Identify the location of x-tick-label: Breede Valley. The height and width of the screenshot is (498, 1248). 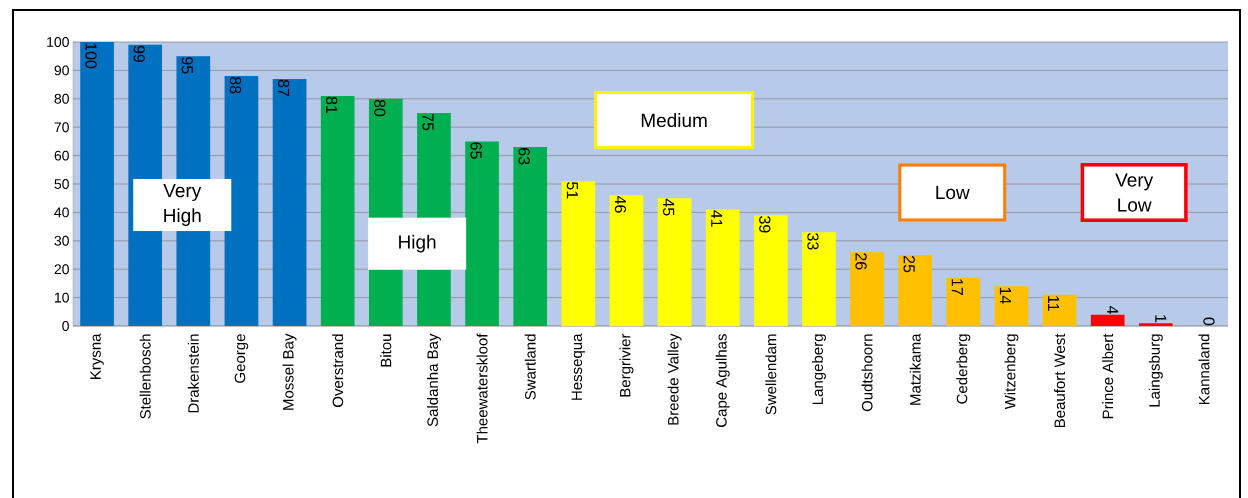
(674, 379).